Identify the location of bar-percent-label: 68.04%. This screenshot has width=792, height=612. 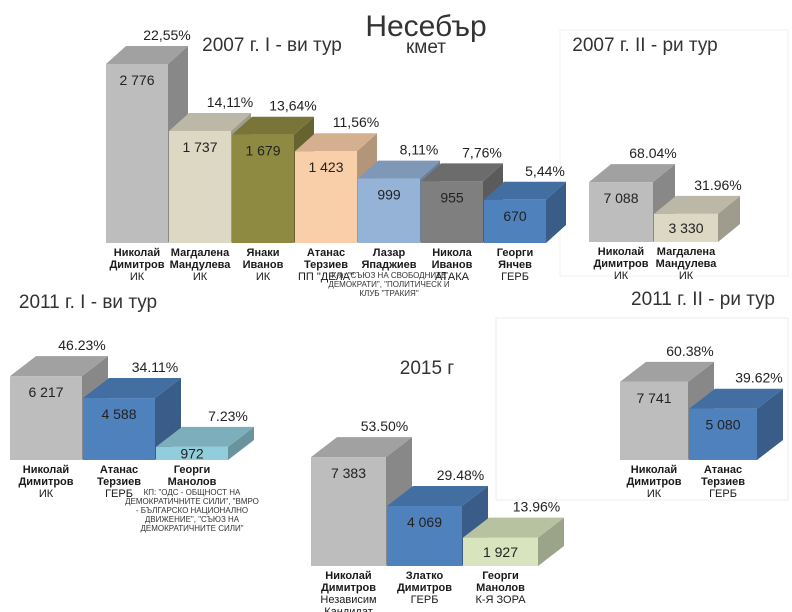
(652, 153).